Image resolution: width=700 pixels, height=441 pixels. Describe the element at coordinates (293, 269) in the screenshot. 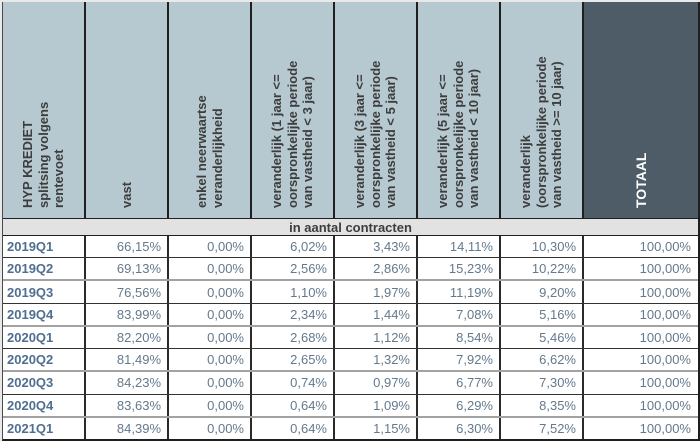

I see `value-cell: 2,56%` at that location.